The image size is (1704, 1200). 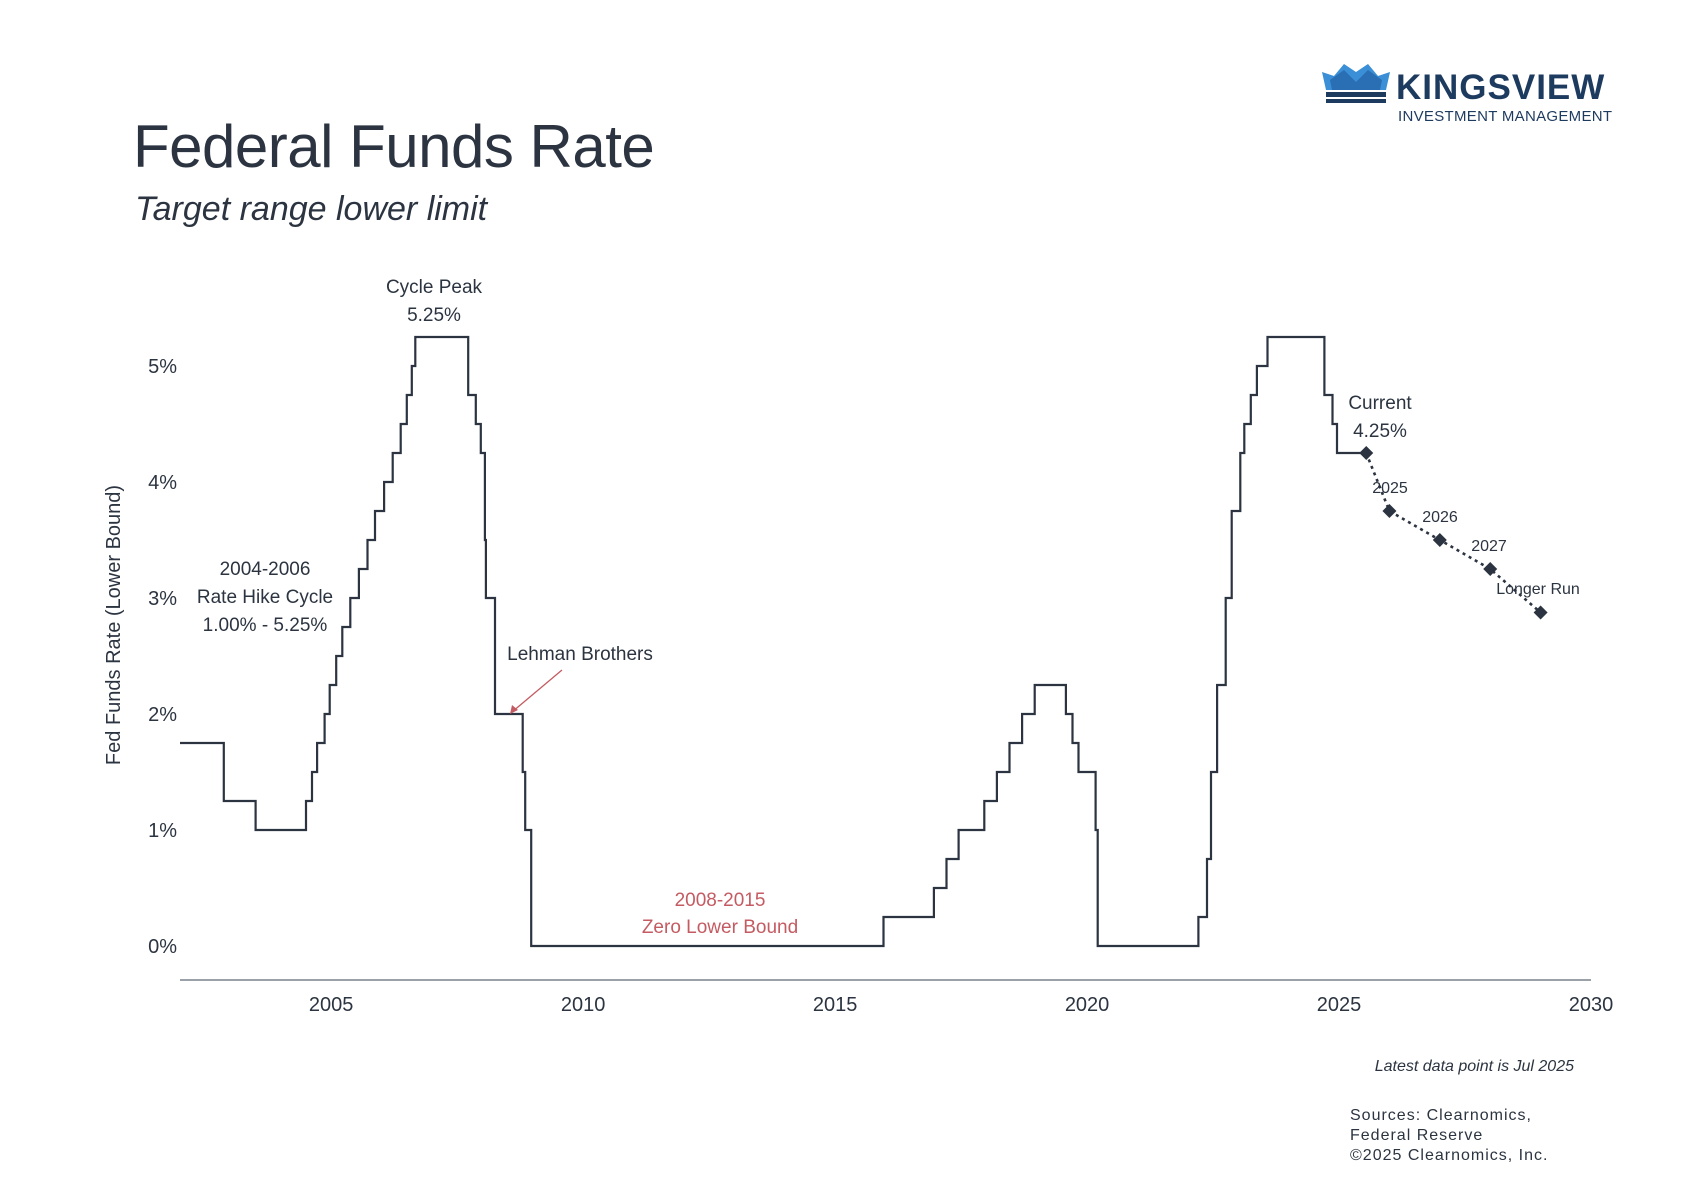 I want to click on y-tick-labels: 0% 1% 2% 3% 4% 5%, so click(x=162, y=657).